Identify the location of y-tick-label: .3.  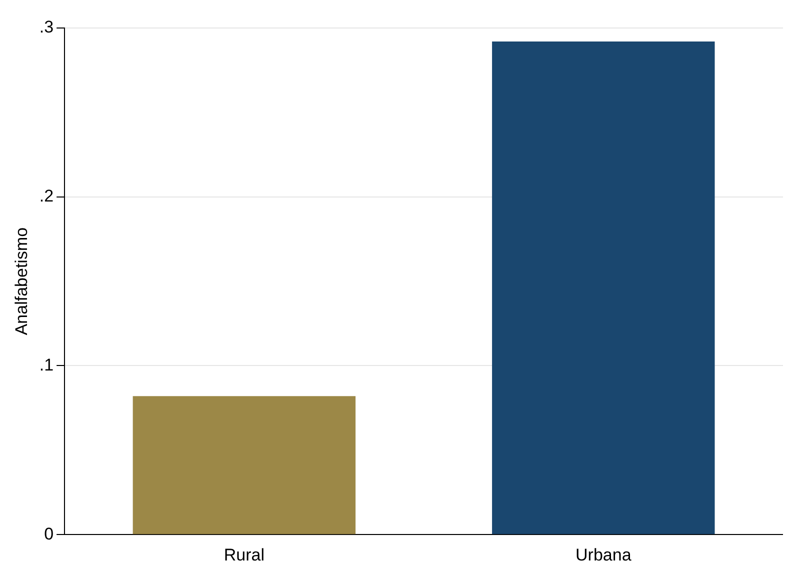
(46, 27).